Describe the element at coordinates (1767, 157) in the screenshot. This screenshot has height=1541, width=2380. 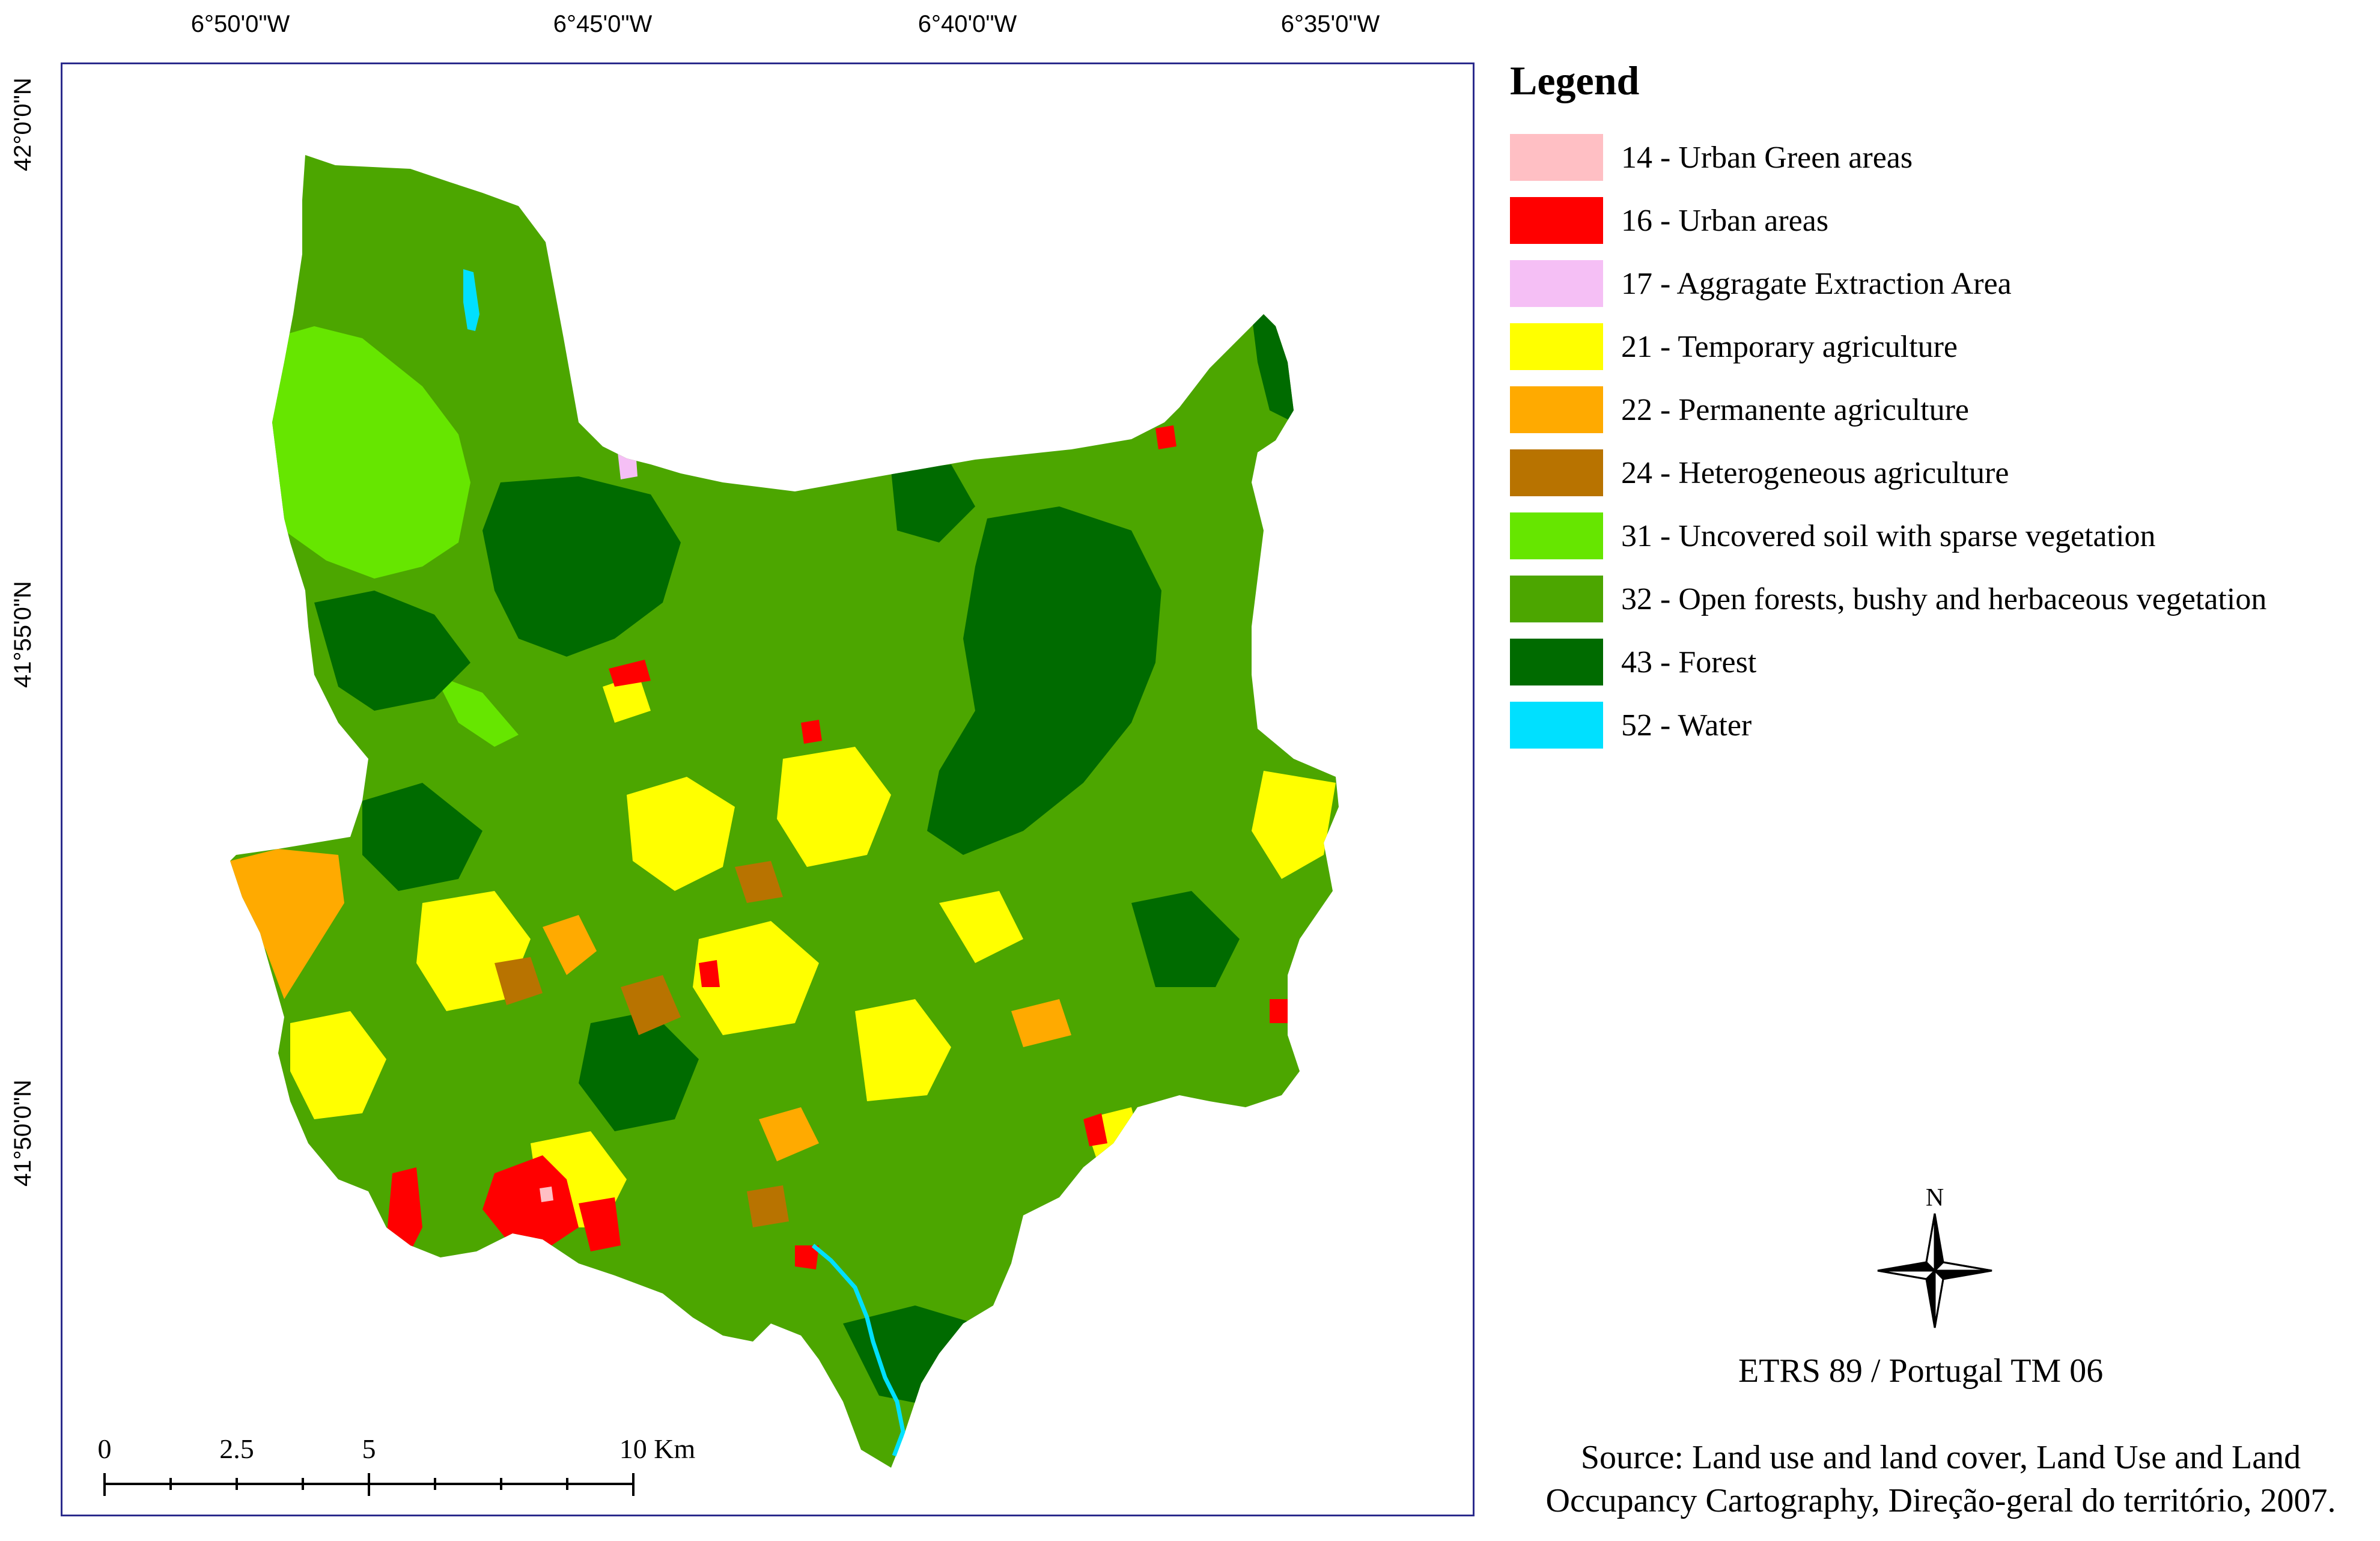
I see `legend-label: 14 - Urban Green areas` at that location.